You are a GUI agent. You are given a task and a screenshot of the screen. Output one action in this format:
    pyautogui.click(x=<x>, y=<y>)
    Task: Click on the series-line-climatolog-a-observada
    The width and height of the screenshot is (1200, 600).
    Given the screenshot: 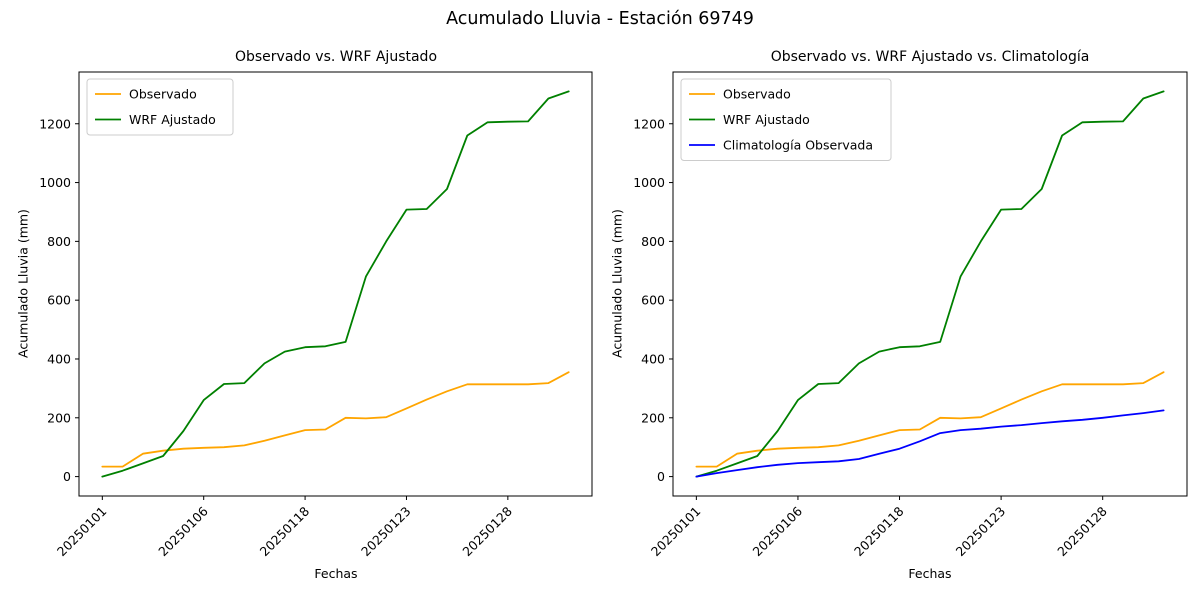 What is the action you would take?
    pyautogui.click(x=930, y=443)
    